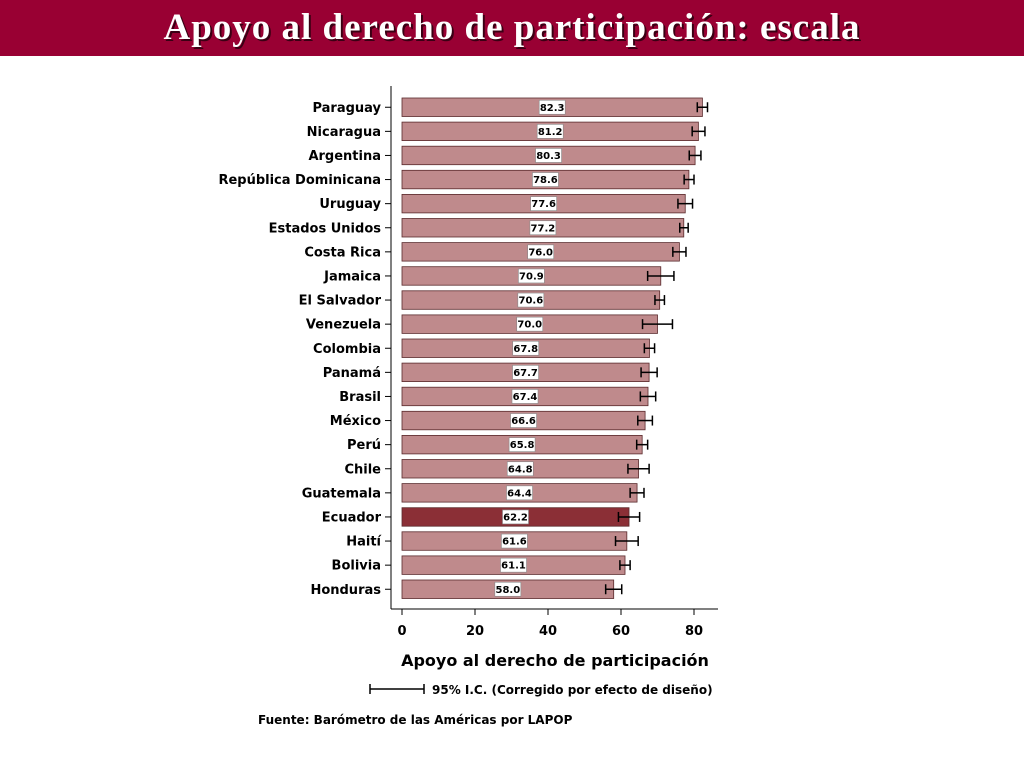 This screenshot has height=768, width=1024. I want to click on value-label: 67.4, so click(525, 397).